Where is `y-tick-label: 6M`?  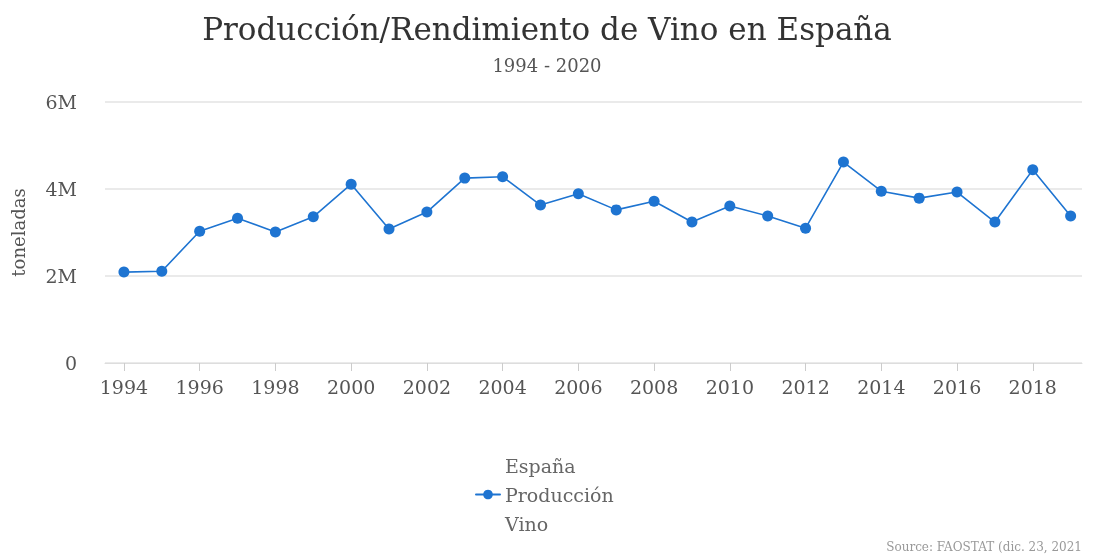
y-tick-label: 6M is located at coordinates (61, 102).